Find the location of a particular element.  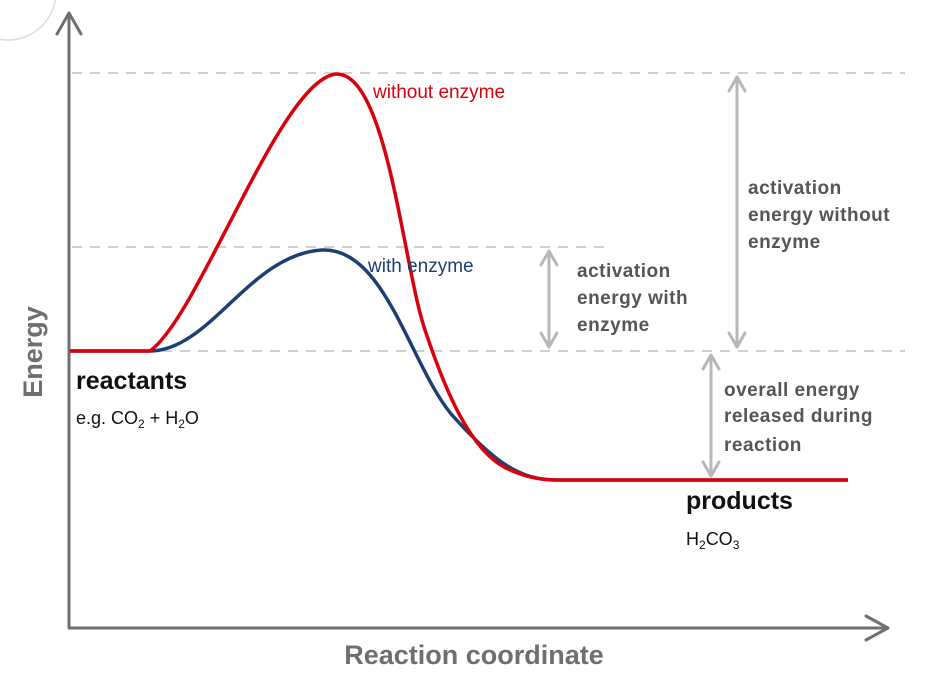

corner-badge is located at coordinates (28, 20).